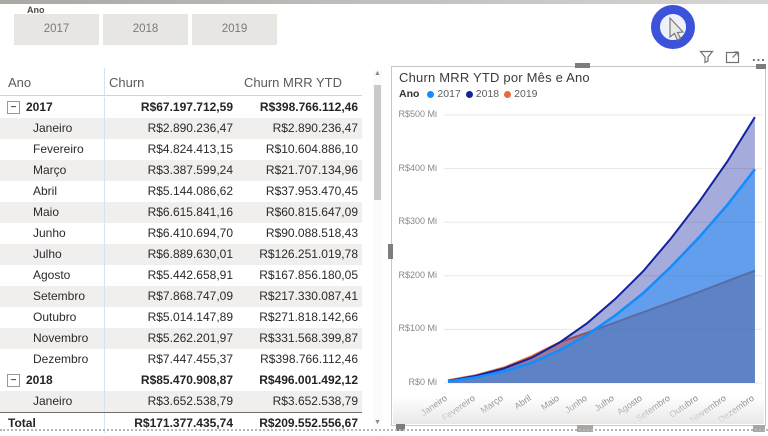 The width and height of the screenshot is (768, 436). Describe the element at coordinates (186, 107) in the screenshot. I see `churn-value: R$67.197.712,59` at that location.